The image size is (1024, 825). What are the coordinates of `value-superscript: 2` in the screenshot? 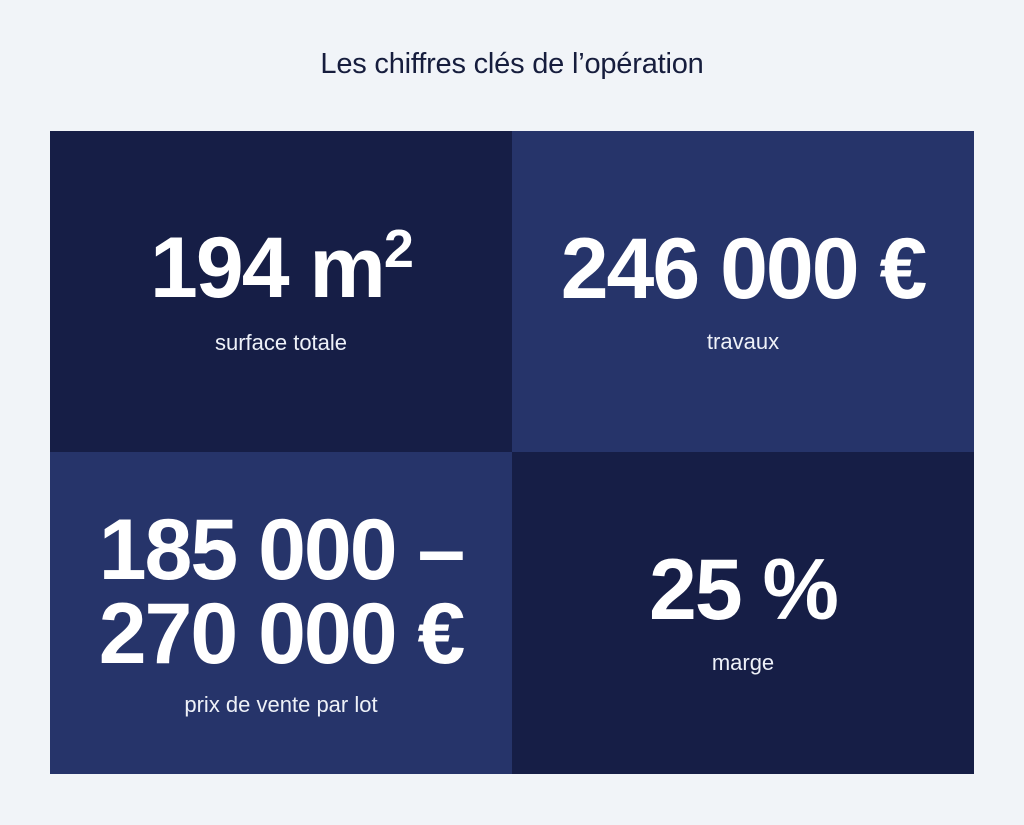 It's located at (398, 248).